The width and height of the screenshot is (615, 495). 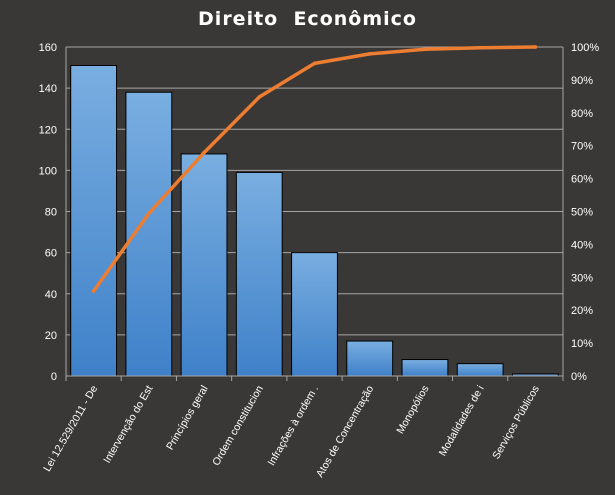 What do you see at coordinates (293, 426) in the screenshot?
I see `category-label: Infrações à ordem .` at bounding box center [293, 426].